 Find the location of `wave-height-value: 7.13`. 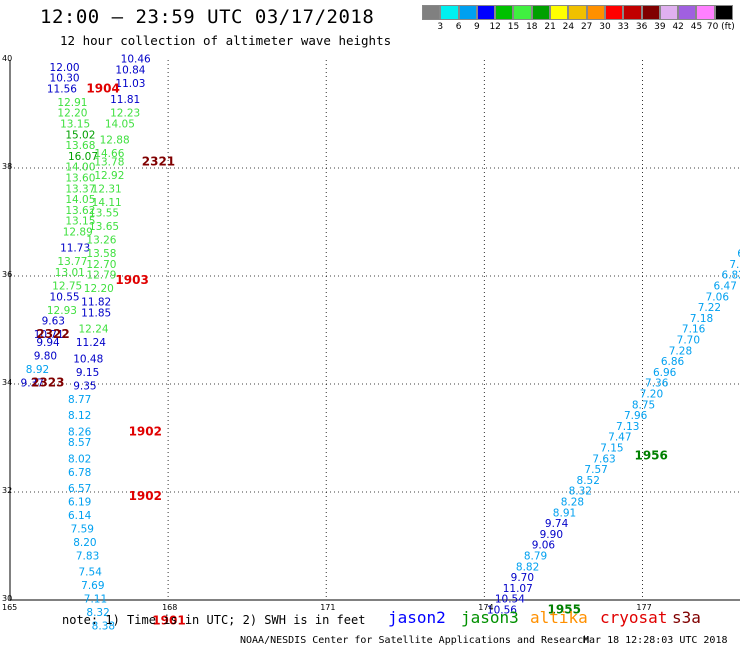

wave-height-value: 7.13 is located at coordinates (627, 427).